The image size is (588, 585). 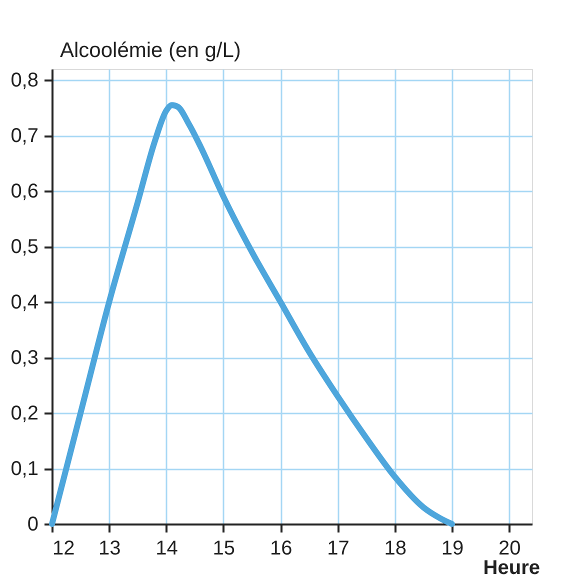 What do you see at coordinates (24, 81) in the screenshot?
I see `y-tick-label: 0,8` at bounding box center [24, 81].